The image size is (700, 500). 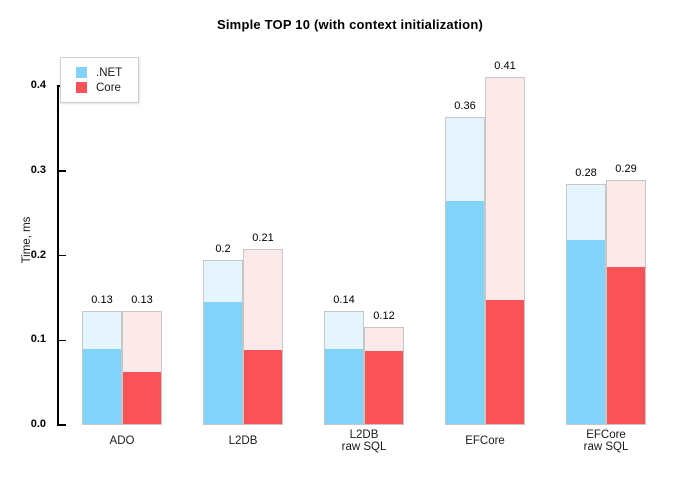 What do you see at coordinates (38, 169) in the screenshot?
I see `y-tick-label: 0.3` at bounding box center [38, 169].